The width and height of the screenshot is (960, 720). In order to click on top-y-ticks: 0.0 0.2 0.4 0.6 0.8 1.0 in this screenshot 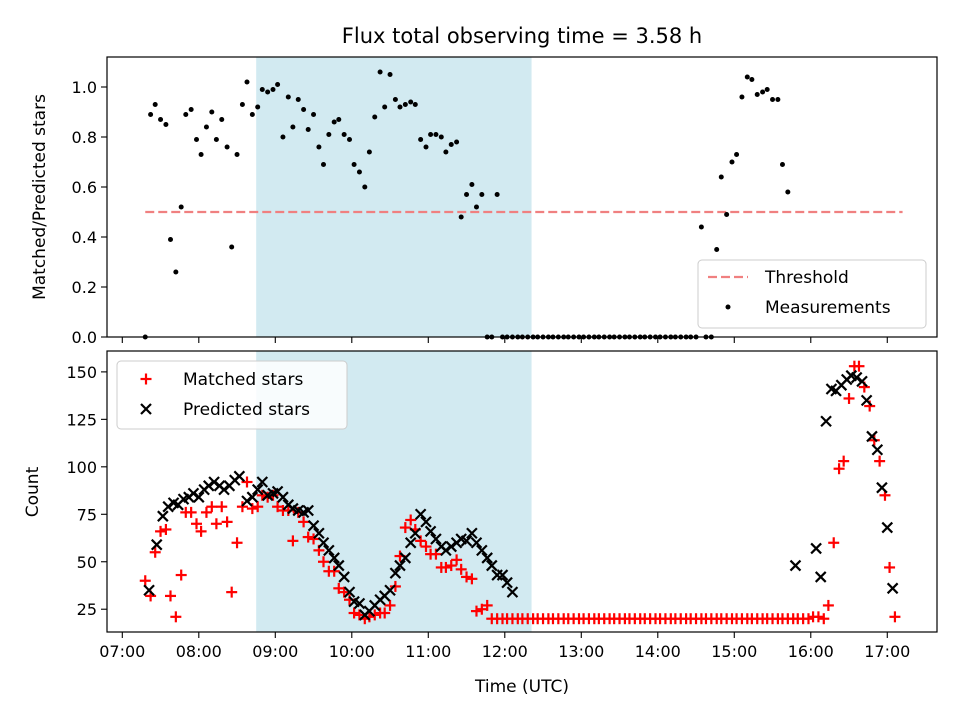, I will do `click(89, 212)`.